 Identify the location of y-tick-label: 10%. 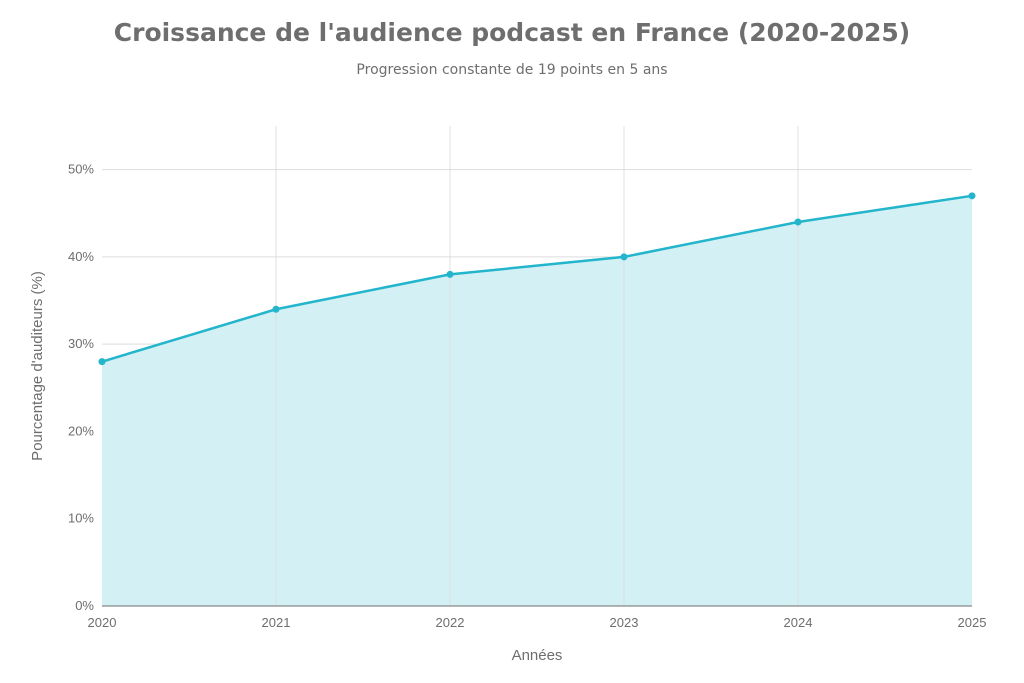
(81, 518).